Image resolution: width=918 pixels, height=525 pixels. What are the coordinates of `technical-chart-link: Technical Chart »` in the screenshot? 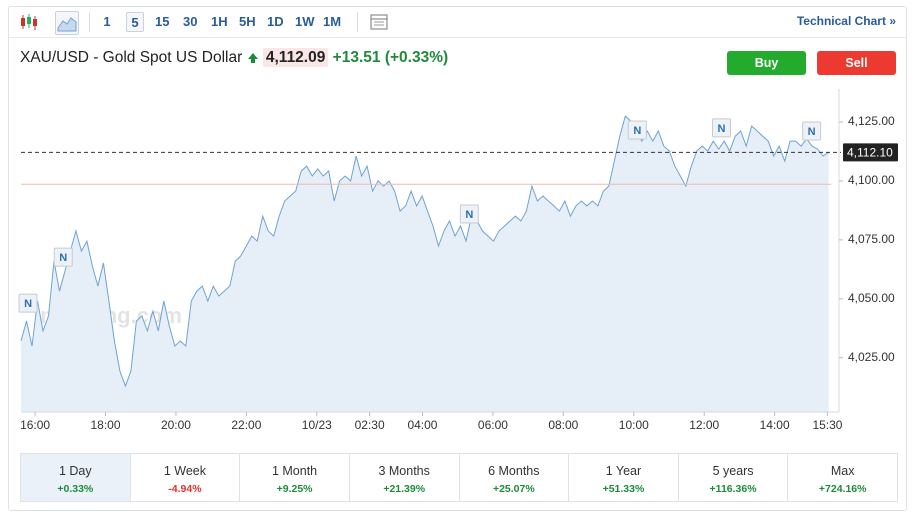 It's located at (846, 21).